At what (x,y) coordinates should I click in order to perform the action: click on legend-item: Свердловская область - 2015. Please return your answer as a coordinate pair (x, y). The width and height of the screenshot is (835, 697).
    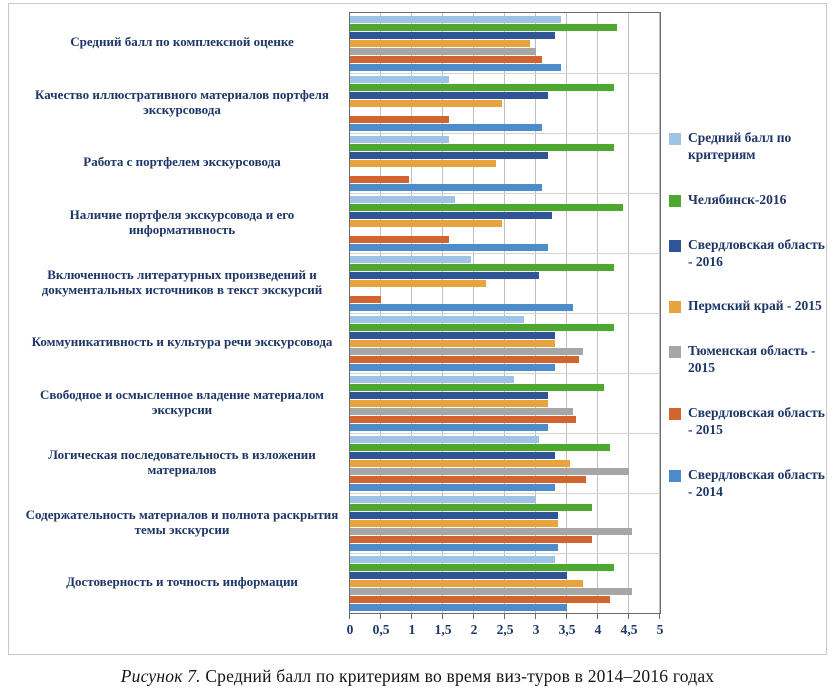
    Looking at the image, I should click on (748, 422).